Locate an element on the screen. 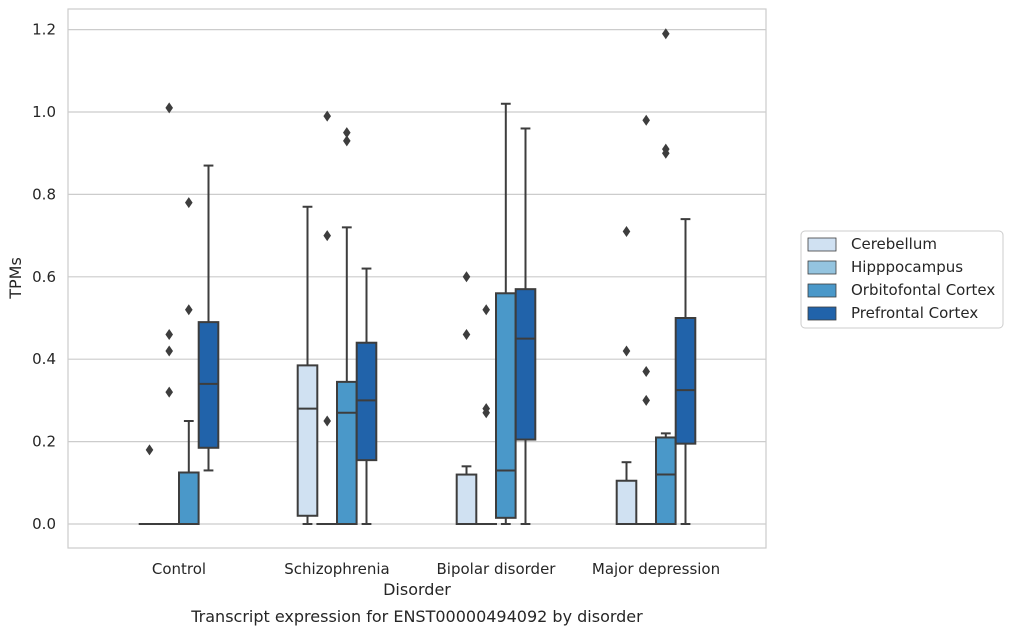  legend-label: Hipppocampus is located at coordinates (907, 267).